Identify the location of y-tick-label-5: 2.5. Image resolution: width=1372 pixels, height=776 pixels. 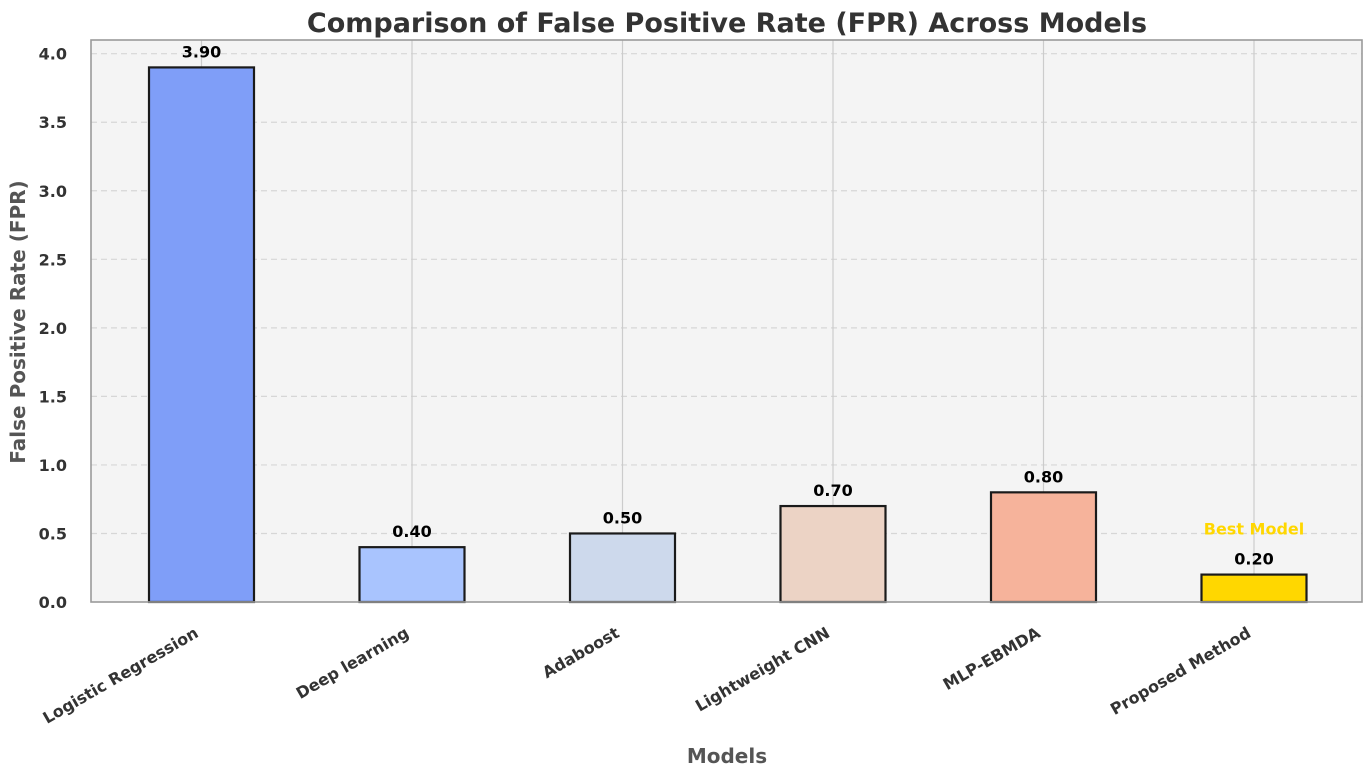
(53, 259).